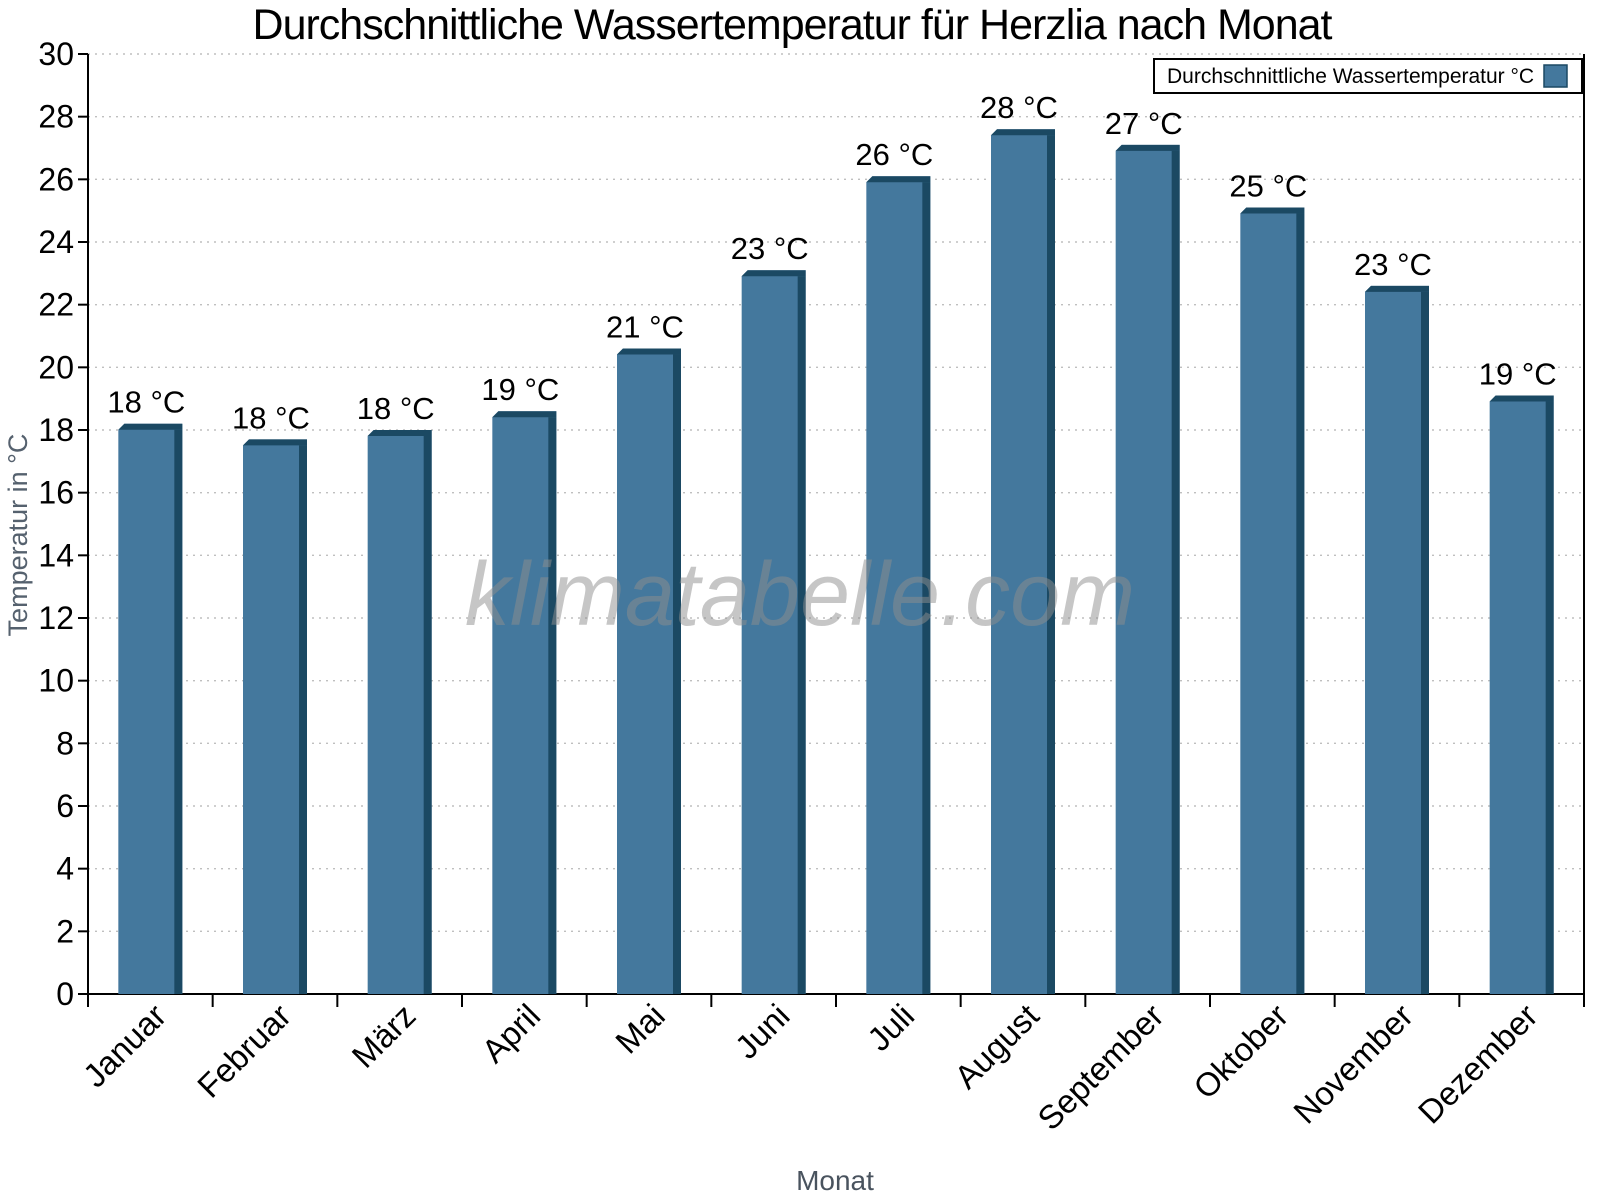  What do you see at coordinates (640, 1029) in the screenshot?
I see `month-label-mai: Mai` at bounding box center [640, 1029].